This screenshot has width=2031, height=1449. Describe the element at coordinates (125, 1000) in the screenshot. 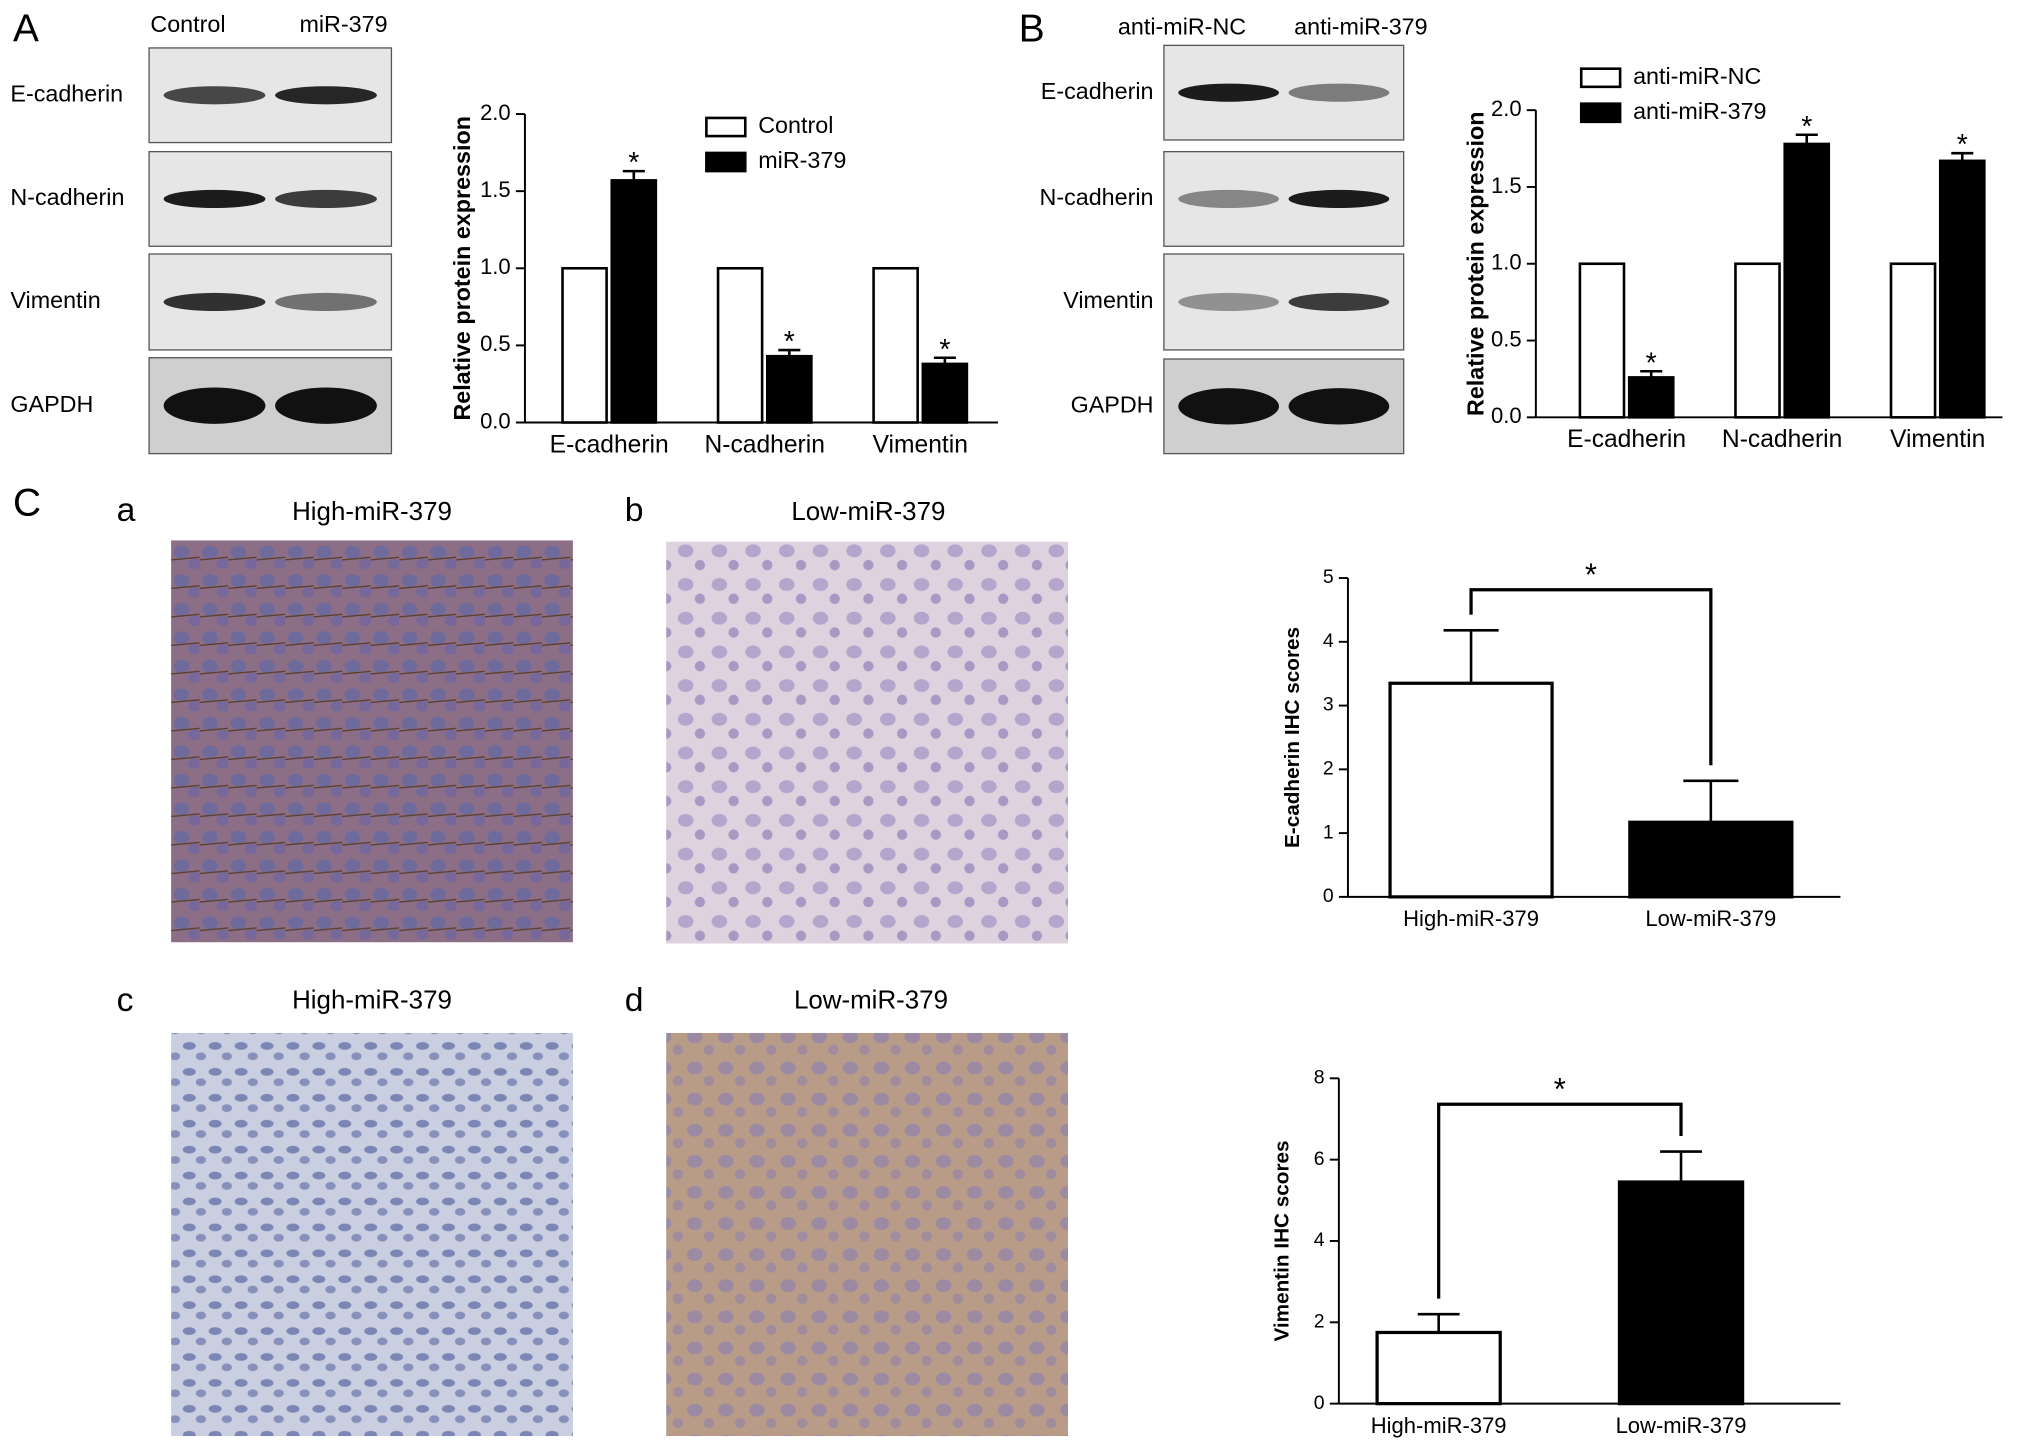

I see `panel-label: c` at that location.